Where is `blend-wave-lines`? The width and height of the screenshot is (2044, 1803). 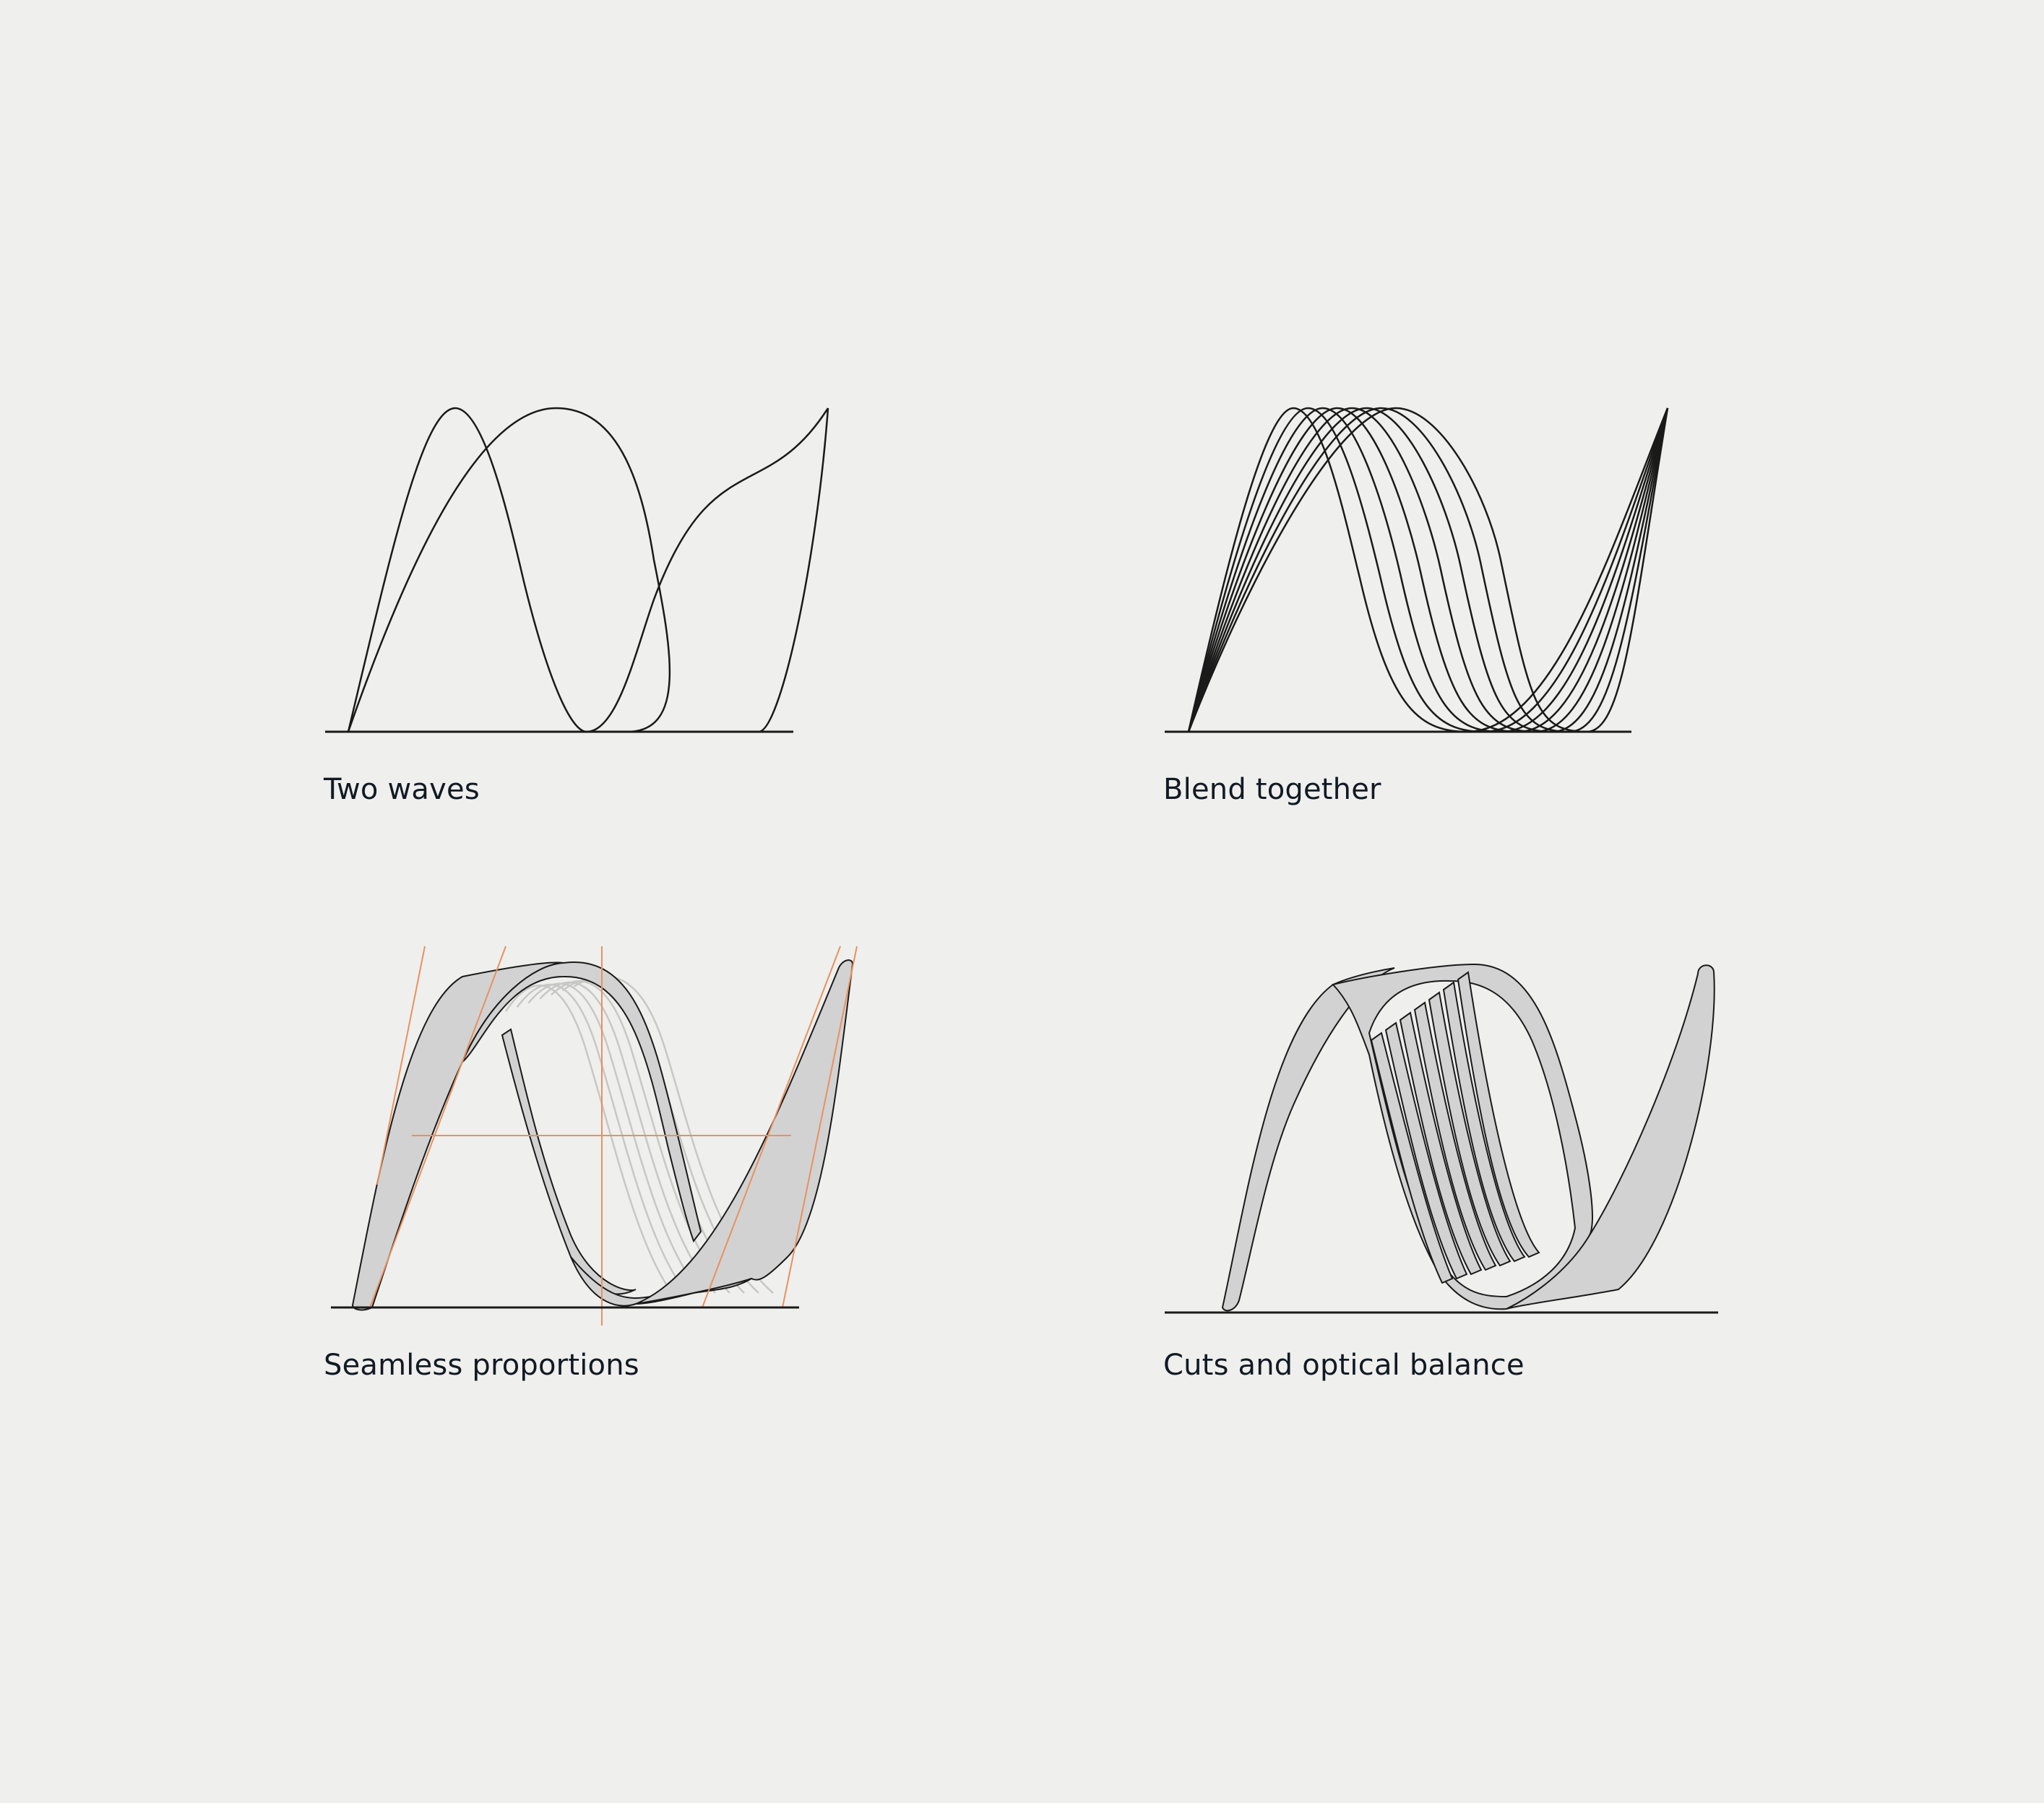 blend-wave-lines is located at coordinates (1428, 570).